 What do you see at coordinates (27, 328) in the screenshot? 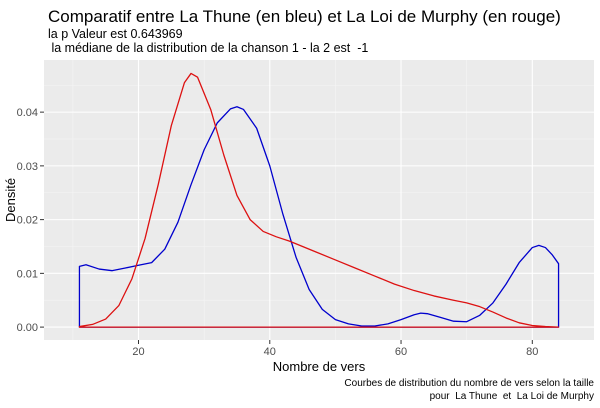
I see `y-tick-label: 0.00` at bounding box center [27, 328].